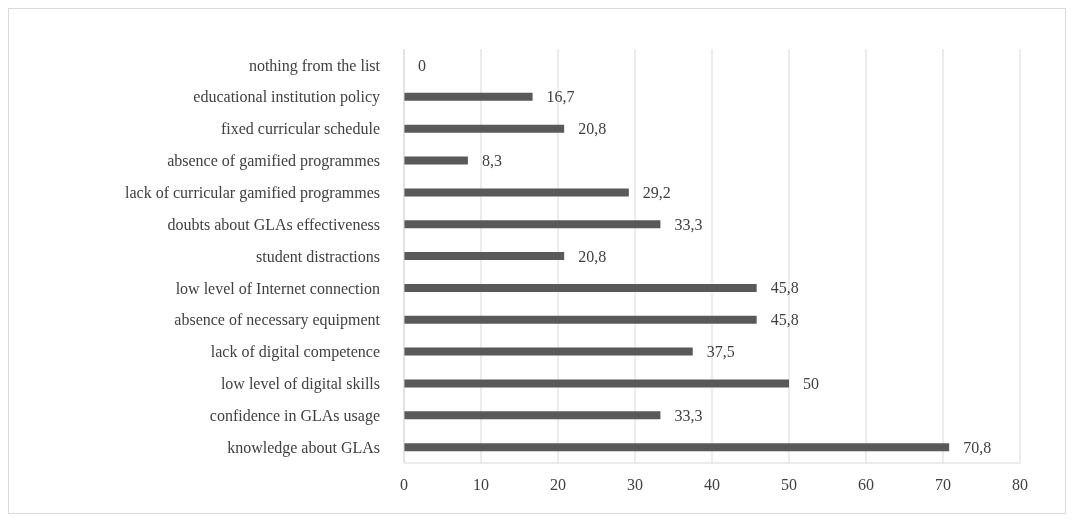 This screenshot has width=1074, height=522. I want to click on x-tick-label: 40, so click(712, 485).